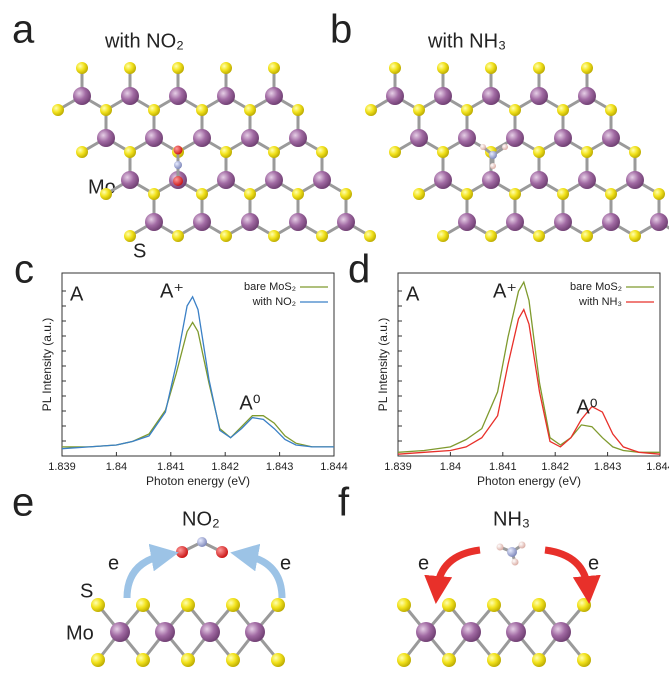 Image resolution: width=669 pixels, height=682 pixels. Describe the element at coordinates (23, 503) in the screenshot. I see `panel-label: e` at that location.